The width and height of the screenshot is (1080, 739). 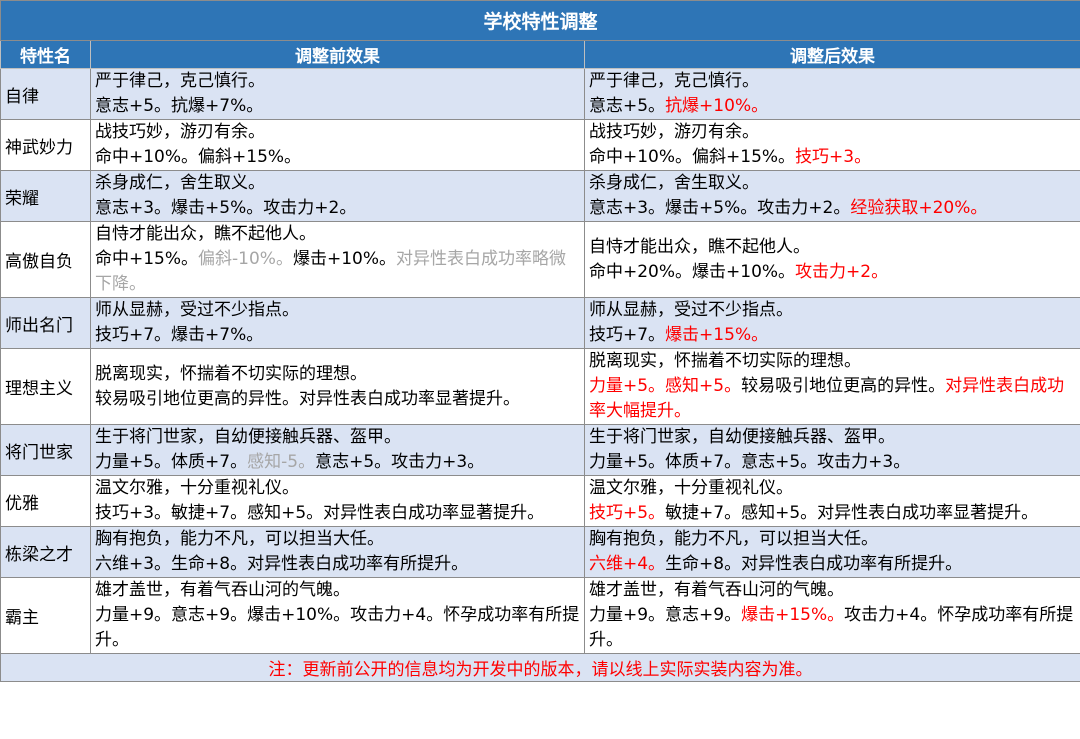 I want to click on cell-line: 命中+10%。偏斜+15%。, so click(x=337, y=157).